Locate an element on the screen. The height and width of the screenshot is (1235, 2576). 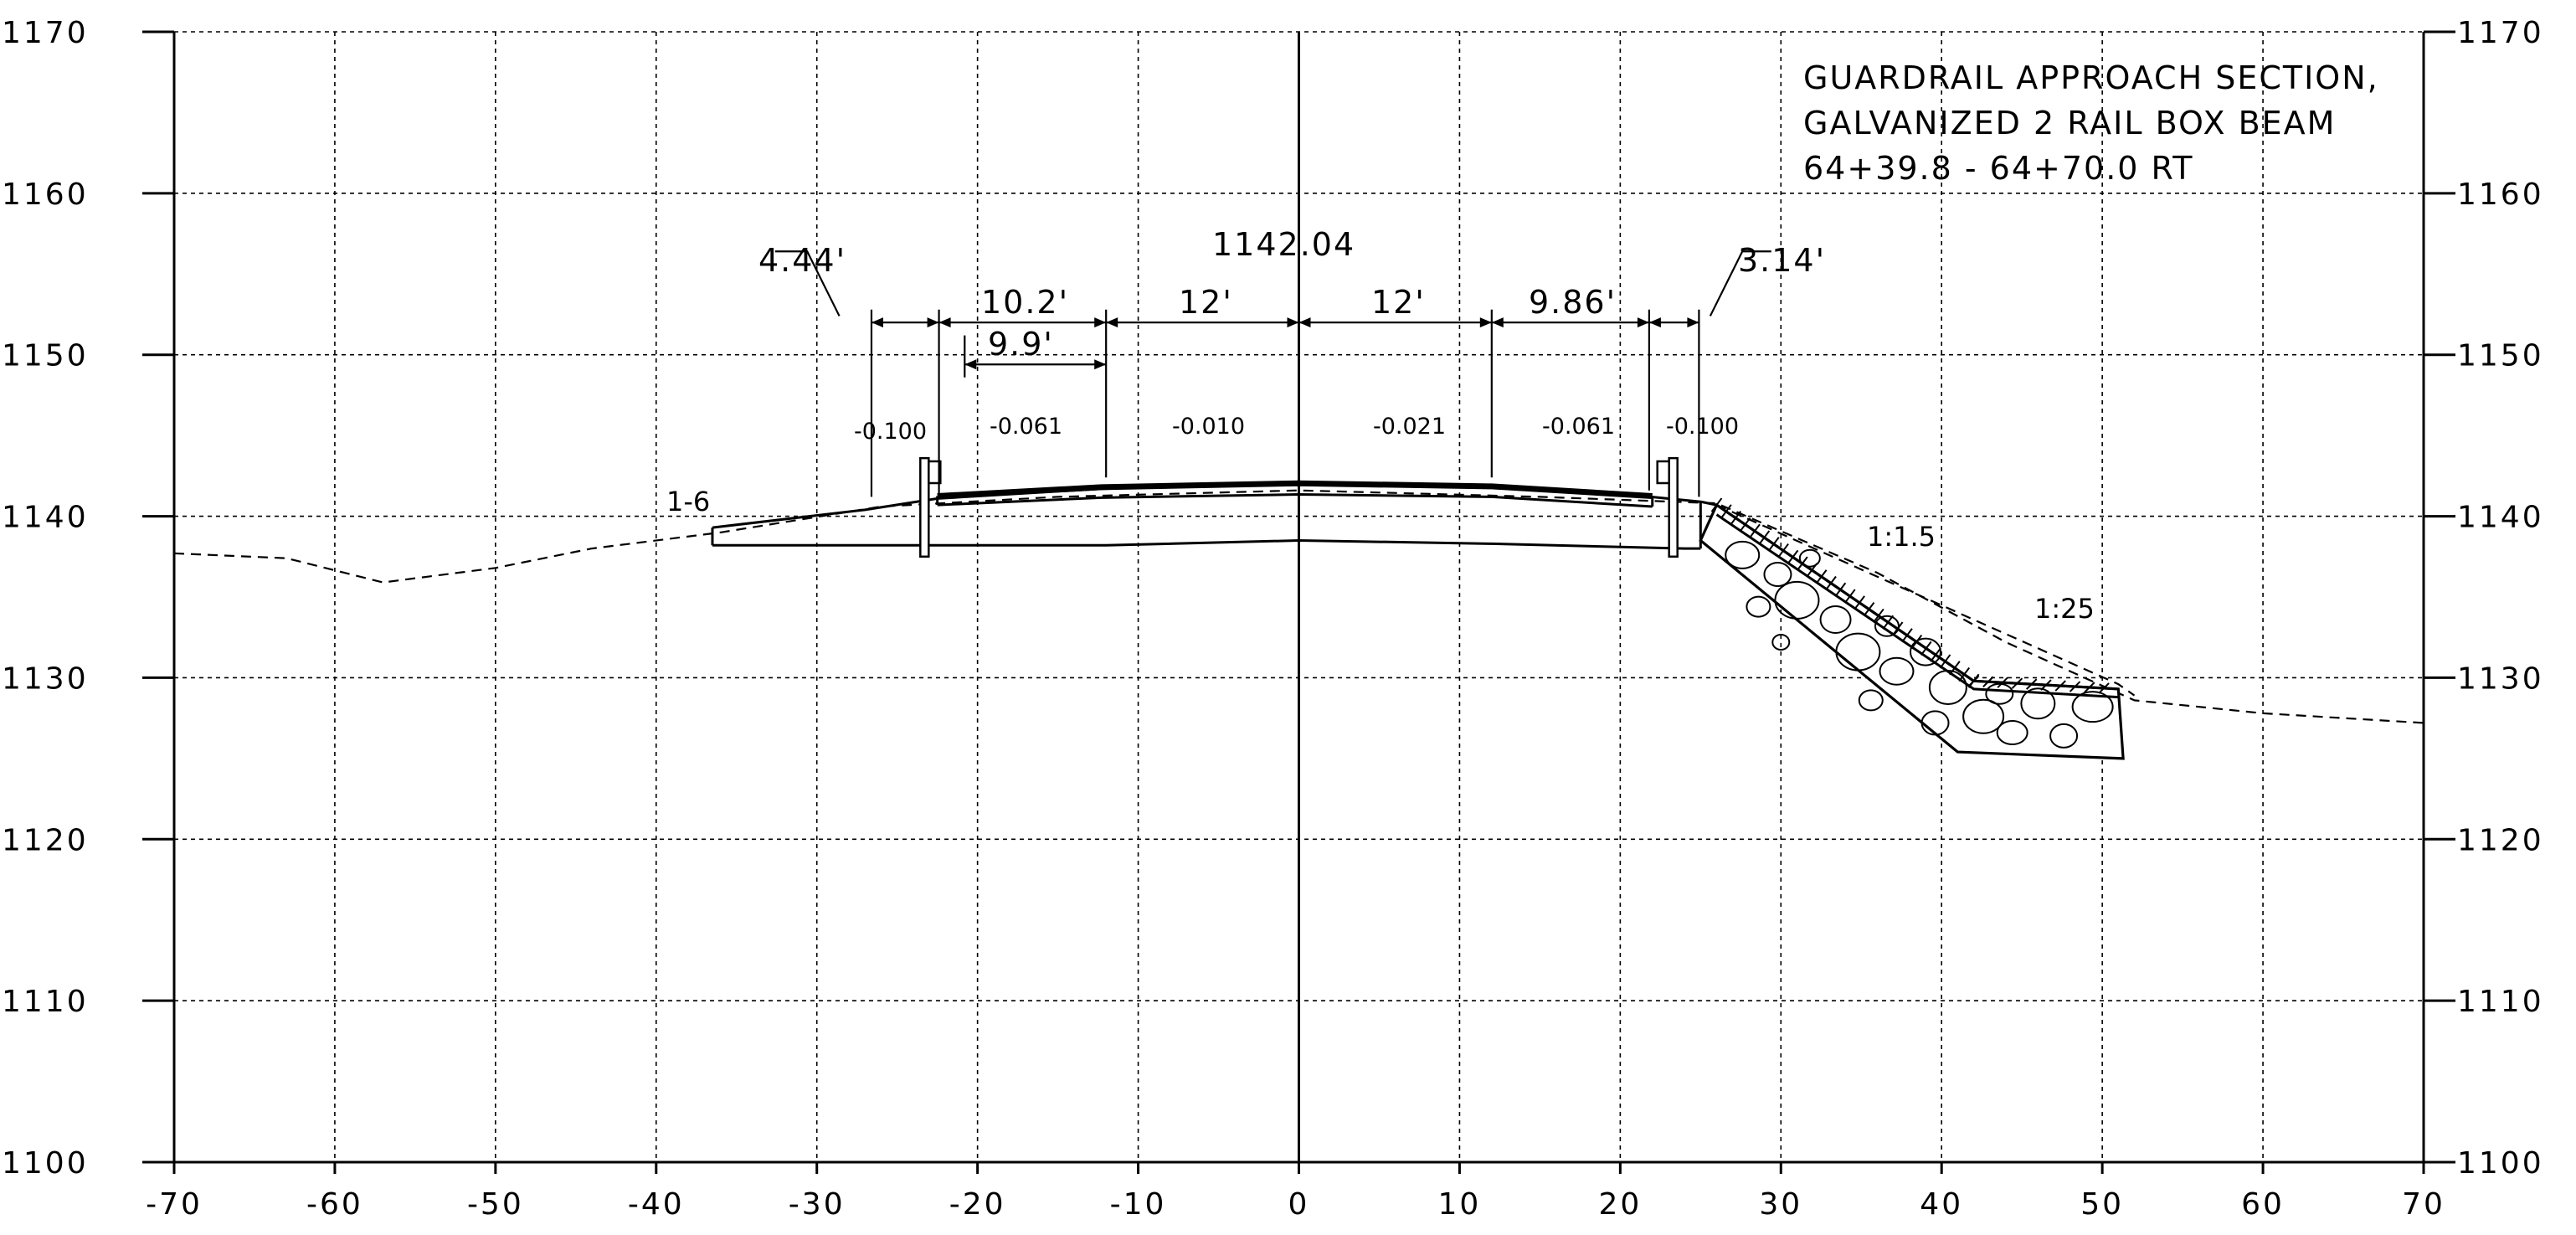
dim-line-left-shoulder-arrow-left is located at coordinates (945, 322).